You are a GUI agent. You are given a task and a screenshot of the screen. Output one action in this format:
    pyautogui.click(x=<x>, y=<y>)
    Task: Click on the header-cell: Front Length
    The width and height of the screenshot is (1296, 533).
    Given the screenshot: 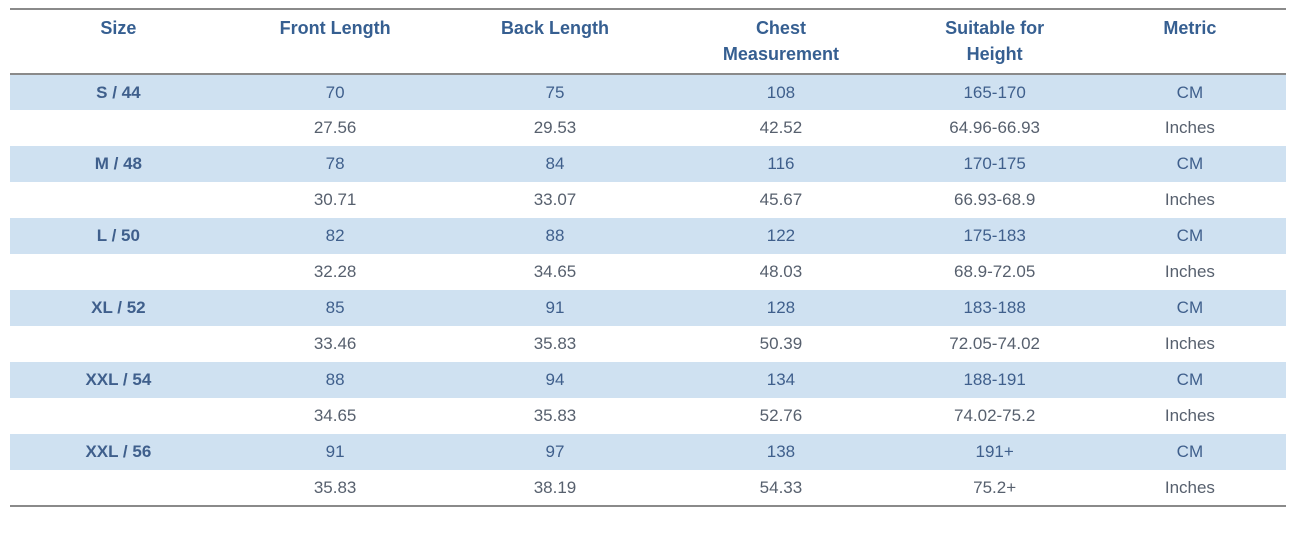 What is the action you would take?
    pyautogui.click(x=335, y=42)
    